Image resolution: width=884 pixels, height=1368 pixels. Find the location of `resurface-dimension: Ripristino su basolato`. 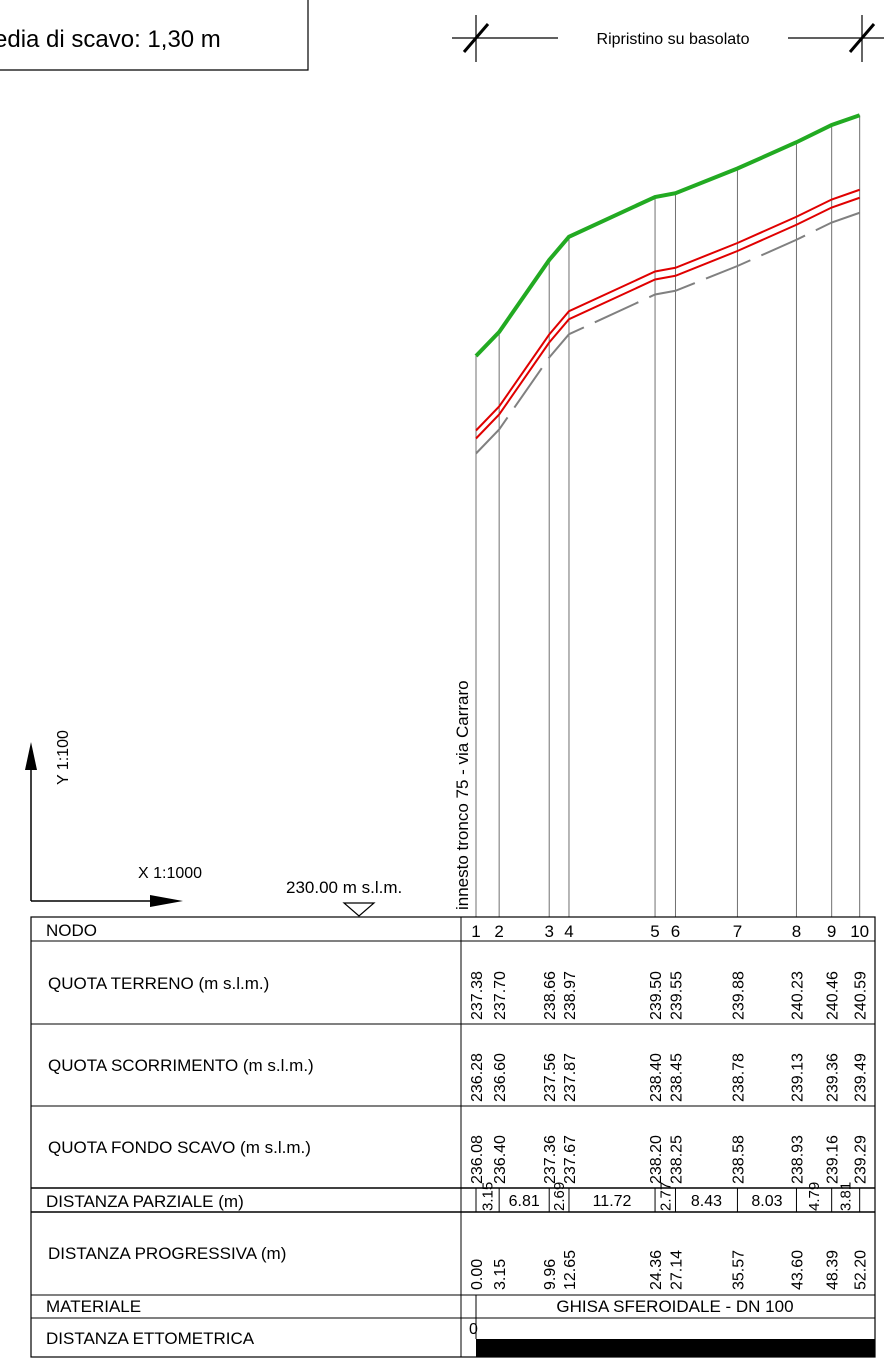

resurface-dimension: Ripristino su basolato is located at coordinates (668, 38).